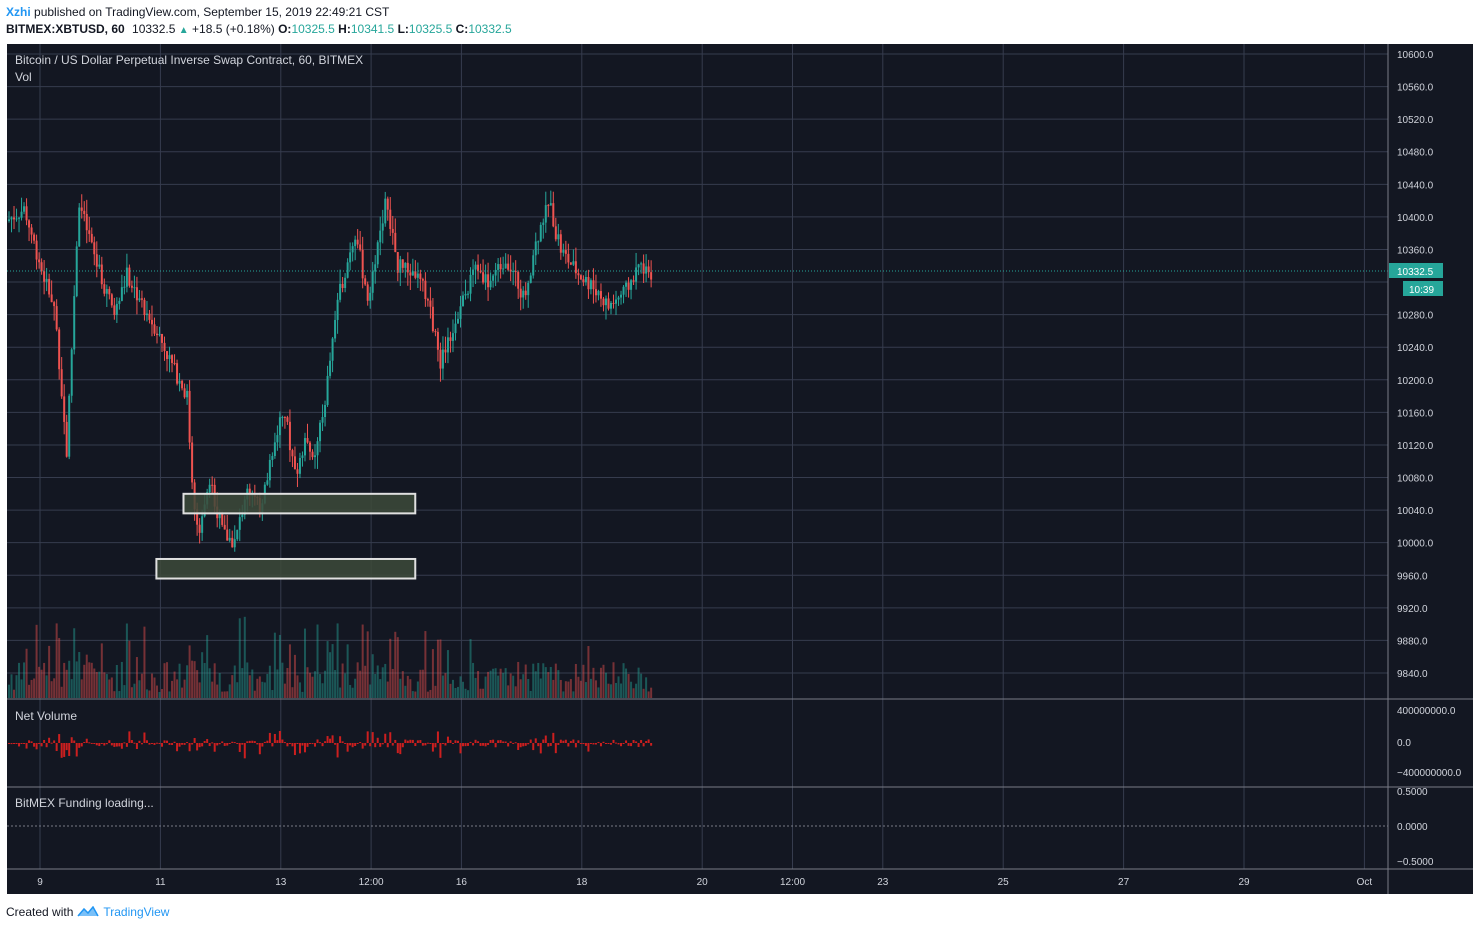  What do you see at coordinates (1415, 862) in the screenshot?
I see `funding-tick-label: −0.5000` at bounding box center [1415, 862].